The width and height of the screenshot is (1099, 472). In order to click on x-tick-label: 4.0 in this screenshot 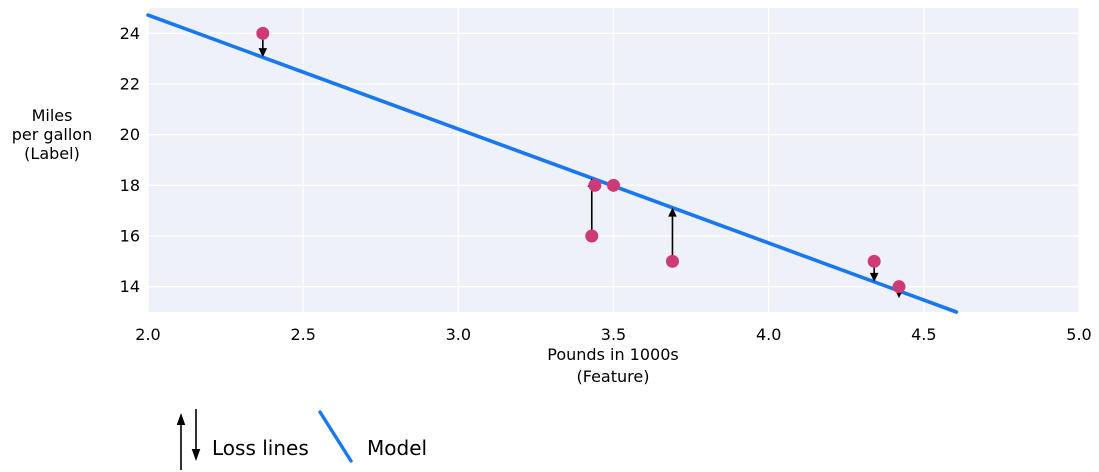, I will do `click(768, 334)`.